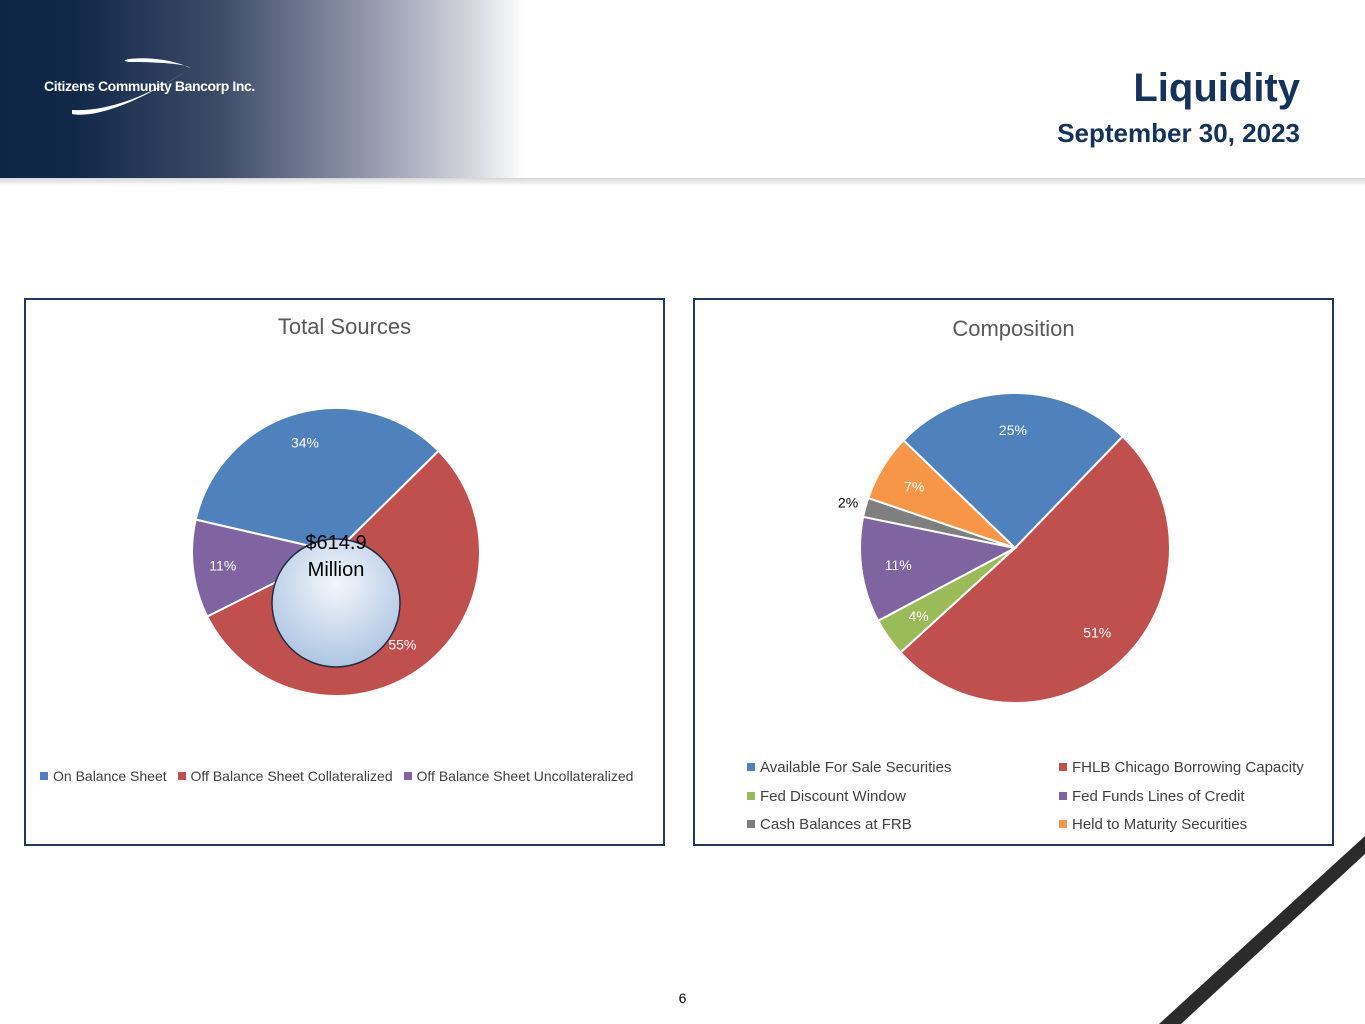 The width and height of the screenshot is (1365, 1024). I want to click on legend-item: Held to Maturity Securities, so click(1153, 824).